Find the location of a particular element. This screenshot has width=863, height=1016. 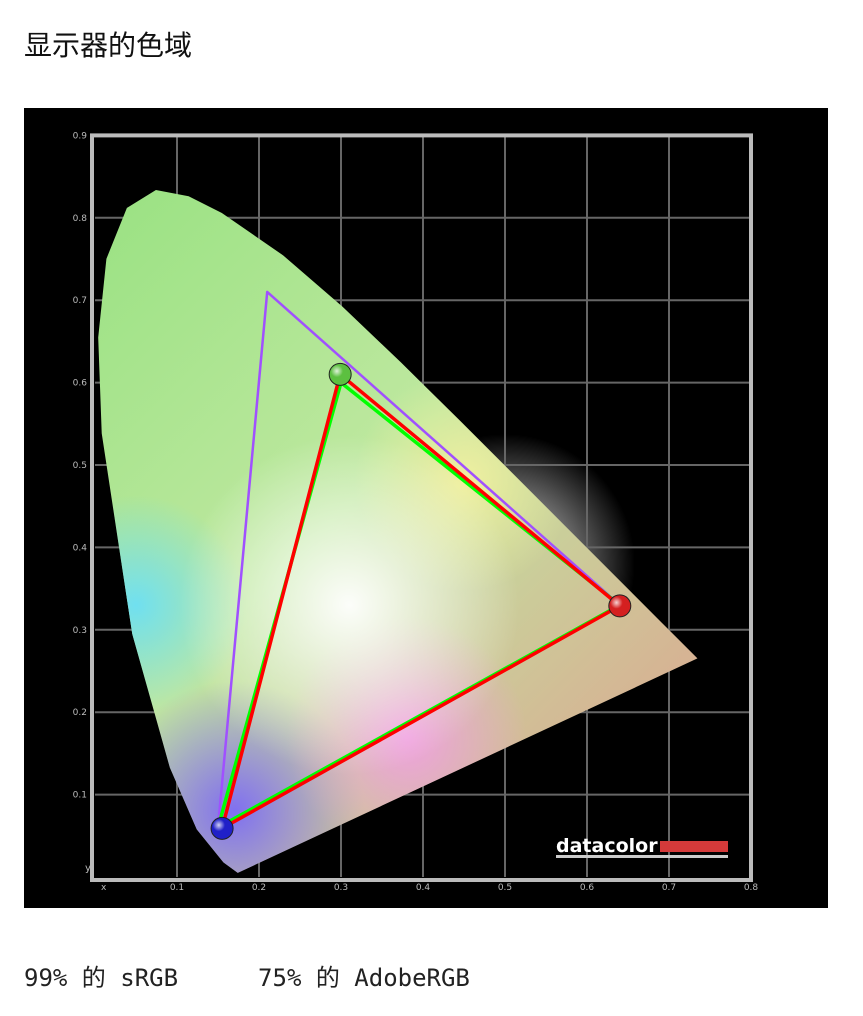

y-tick-label: 0.8 is located at coordinates (80, 219).